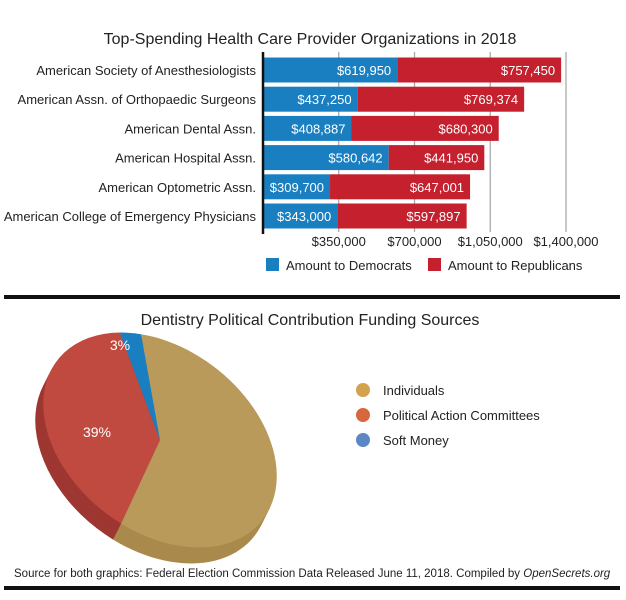  What do you see at coordinates (465, 128) in the screenshot?
I see `bar-value-label: $680,300` at bounding box center [465, 128].